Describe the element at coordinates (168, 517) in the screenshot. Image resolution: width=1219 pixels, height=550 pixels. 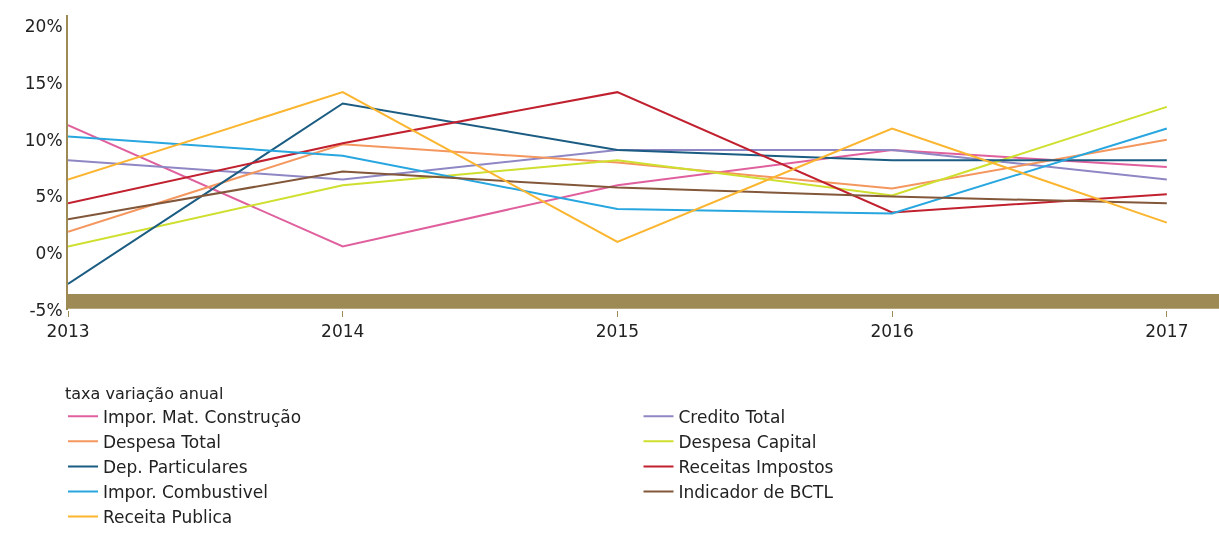
I see `legend-label: Receita Publica` at that location.